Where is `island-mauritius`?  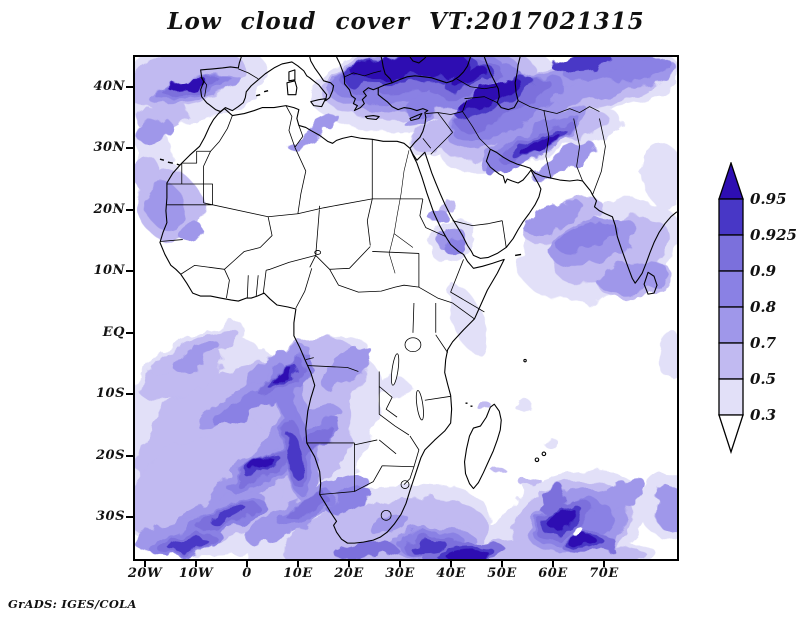 island-mauritius is located at coordinates (537, 460).